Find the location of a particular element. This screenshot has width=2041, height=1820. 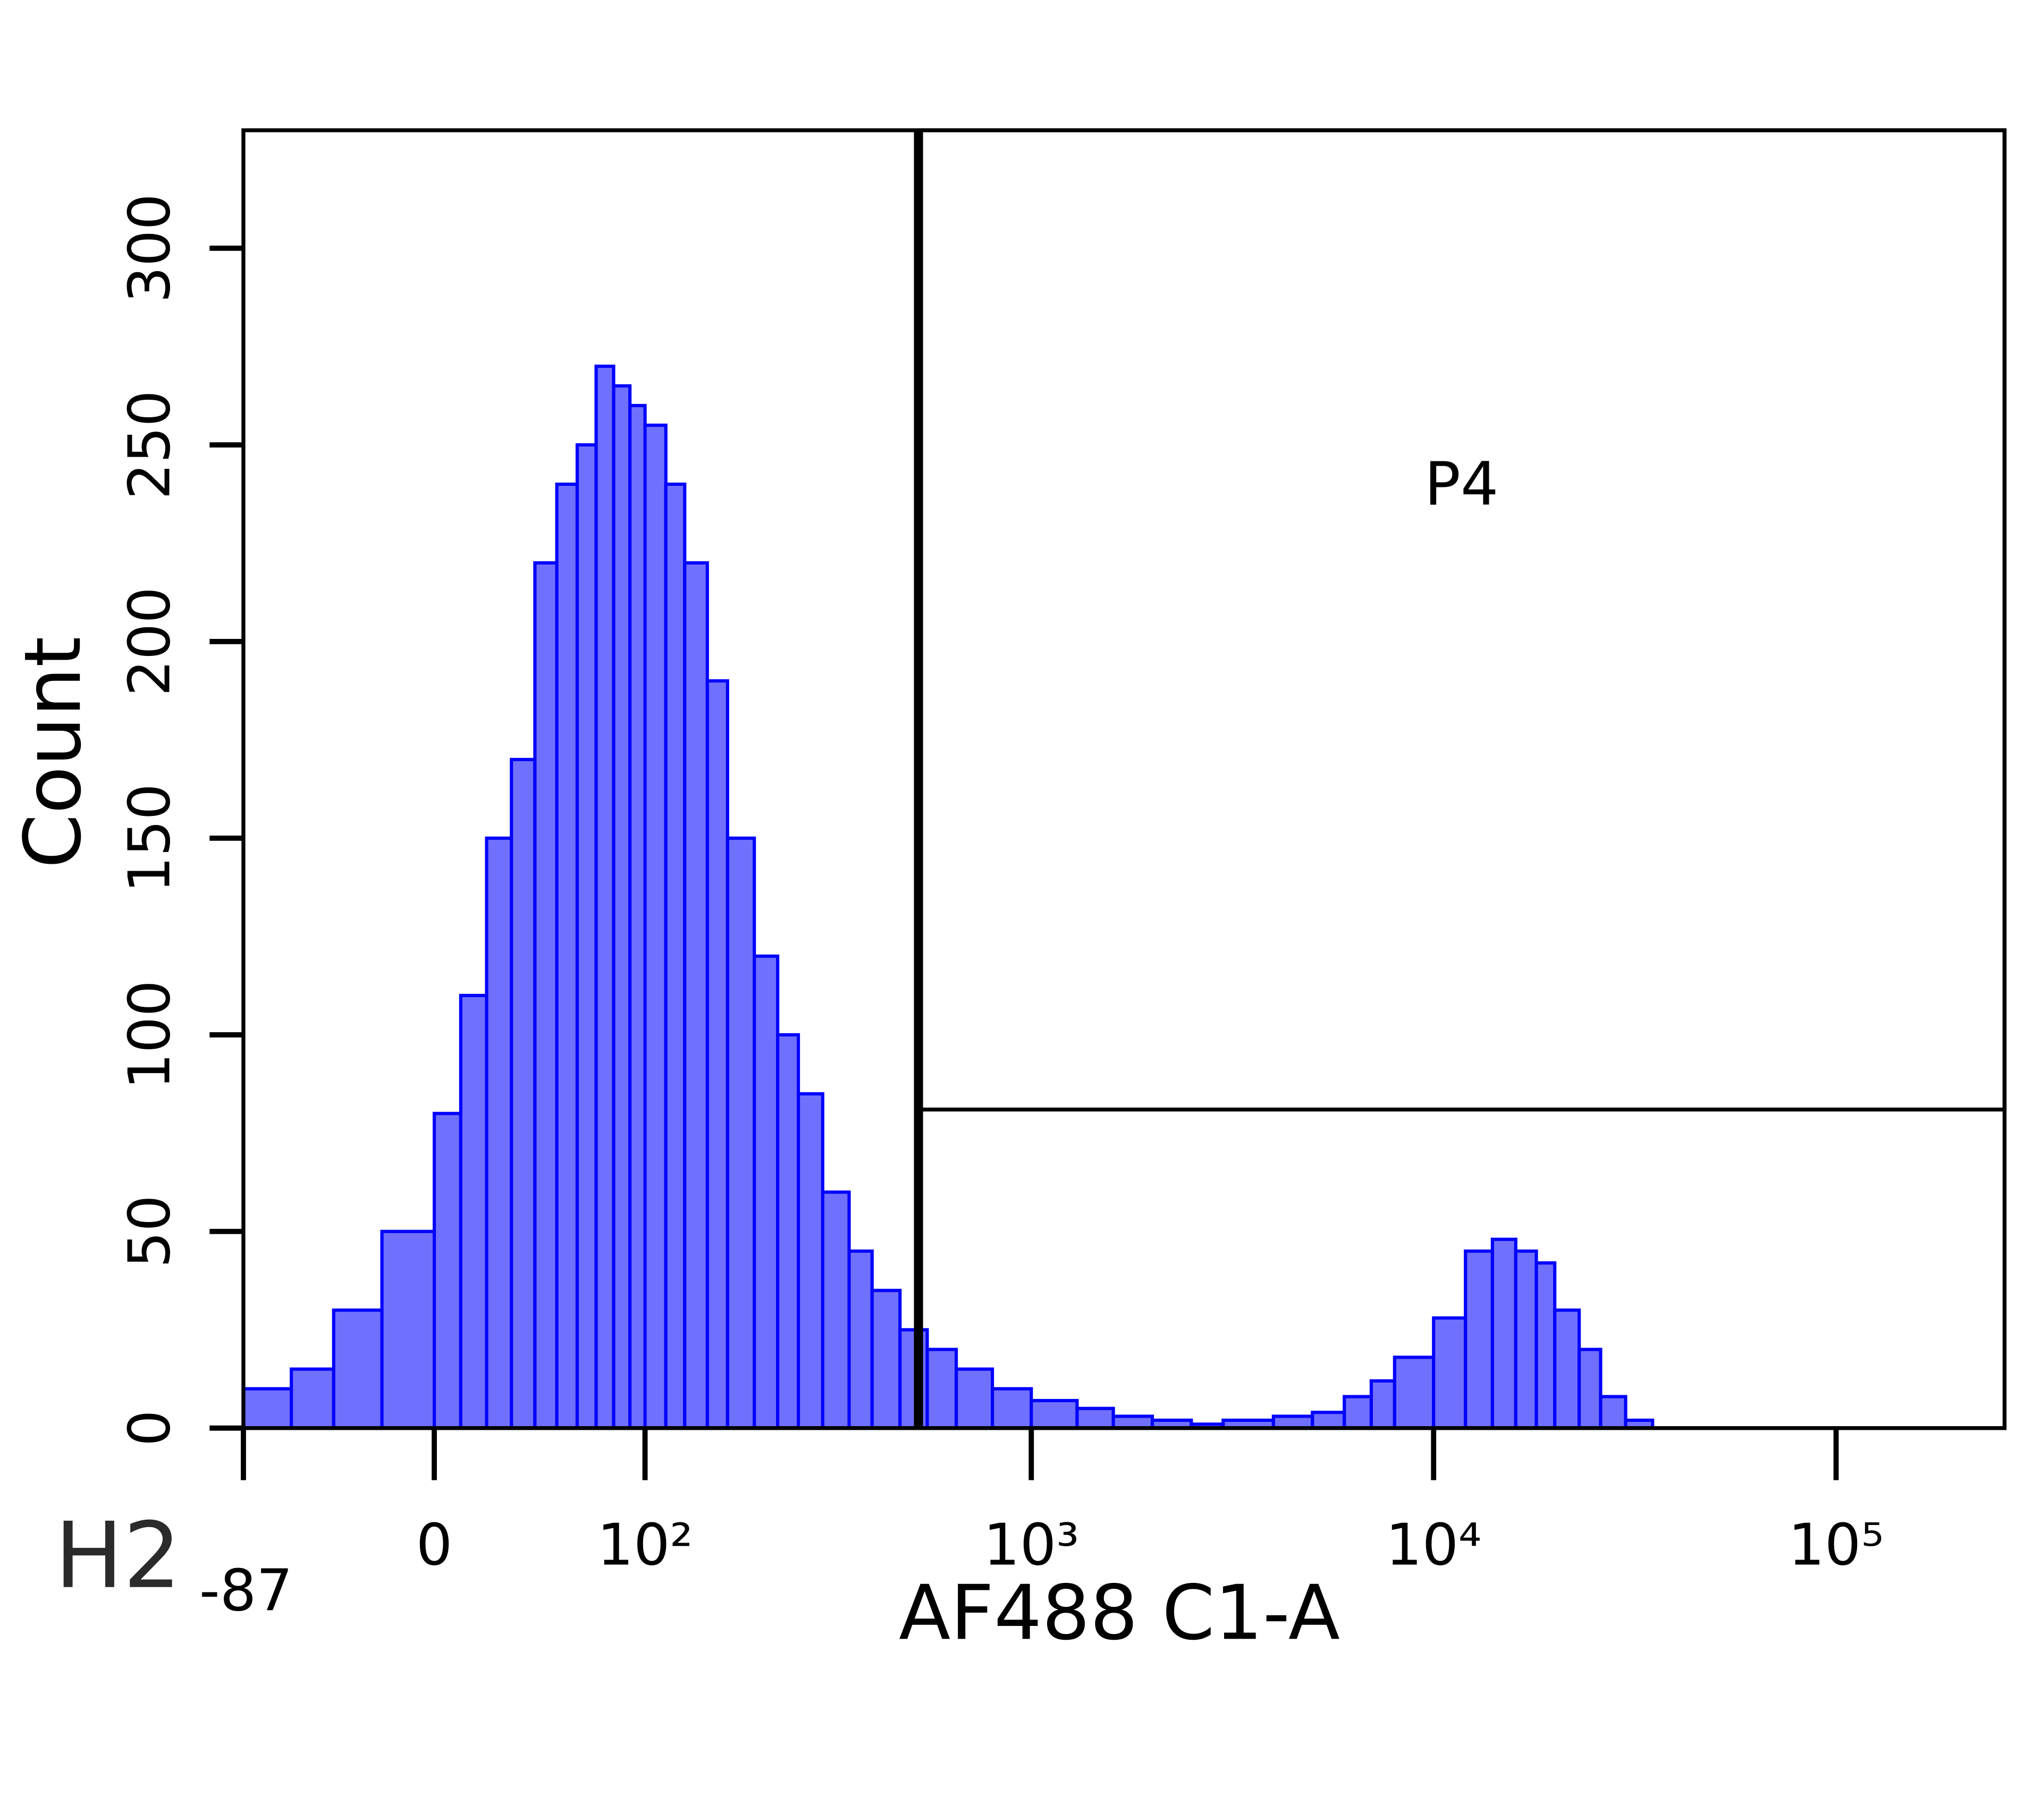

x-axis-label: AF488 C1-A is located at coordinates (1119, 1613).